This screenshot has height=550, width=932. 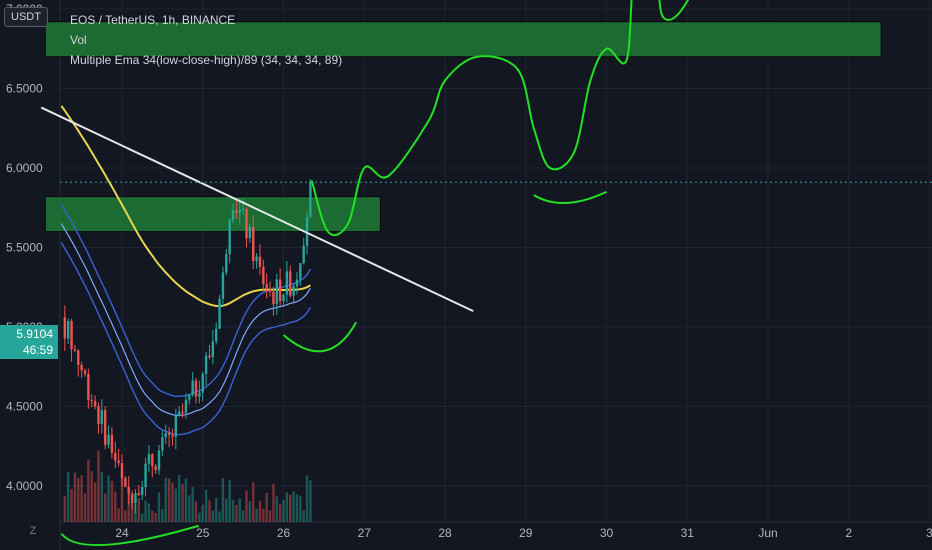 What do you see at coordinates (212, 214) in the screenshot?
I see `price-zone-box` at bounding box center [212, 214].